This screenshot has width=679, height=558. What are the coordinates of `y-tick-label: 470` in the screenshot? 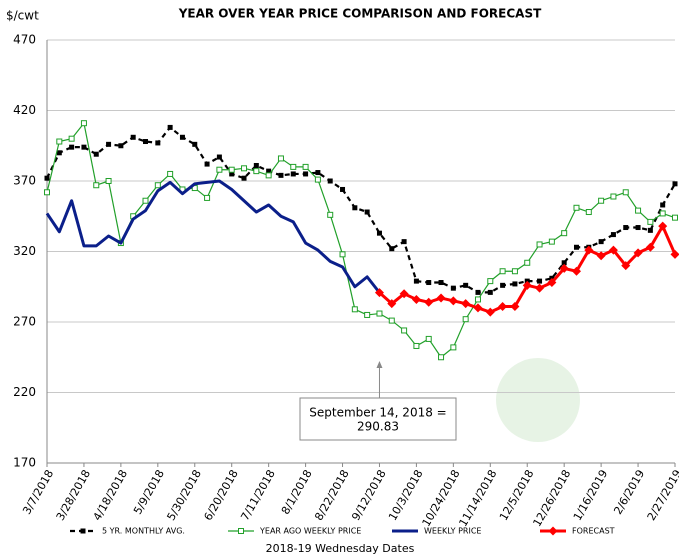 It's located at (24, 40).